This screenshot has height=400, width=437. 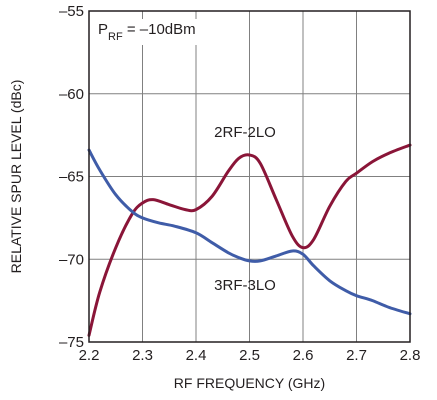 What do you see at coordinates (89, 355) in the screenshot?
I see `x-tick-label: 2.2` at bounding box center [89, 355].